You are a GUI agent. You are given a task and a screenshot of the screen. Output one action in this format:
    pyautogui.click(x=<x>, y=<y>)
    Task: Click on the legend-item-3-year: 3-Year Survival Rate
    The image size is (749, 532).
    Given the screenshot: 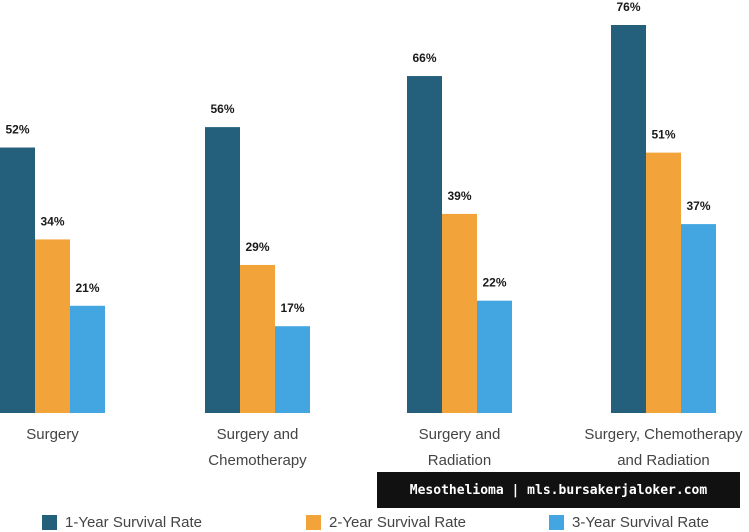 What is the action you would take?
    pyautogui.click(x=629, y=522)
    